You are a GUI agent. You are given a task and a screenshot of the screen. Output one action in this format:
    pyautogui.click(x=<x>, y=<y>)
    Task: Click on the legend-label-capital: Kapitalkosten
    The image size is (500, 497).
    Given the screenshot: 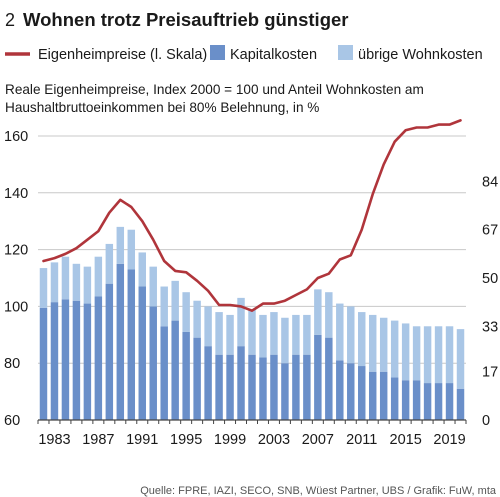 What is the action you would take?
    pyautogui.click(x=273, y=55)
    